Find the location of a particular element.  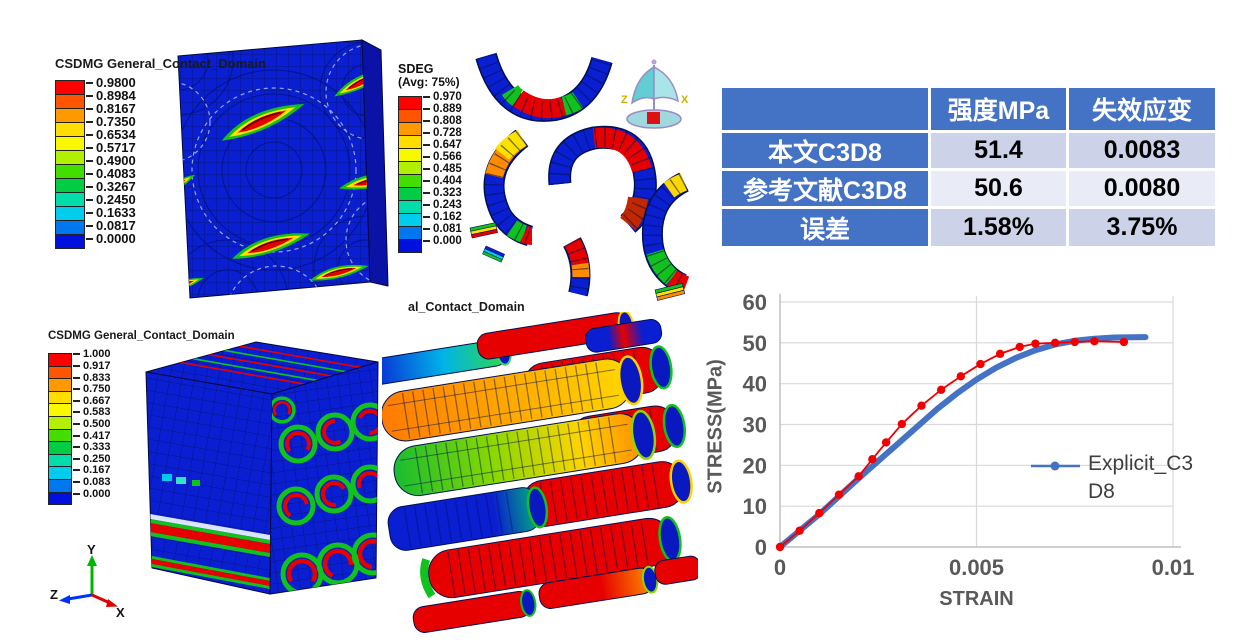

x-tick-label: 0.005 is located at coordinates (976, 567).